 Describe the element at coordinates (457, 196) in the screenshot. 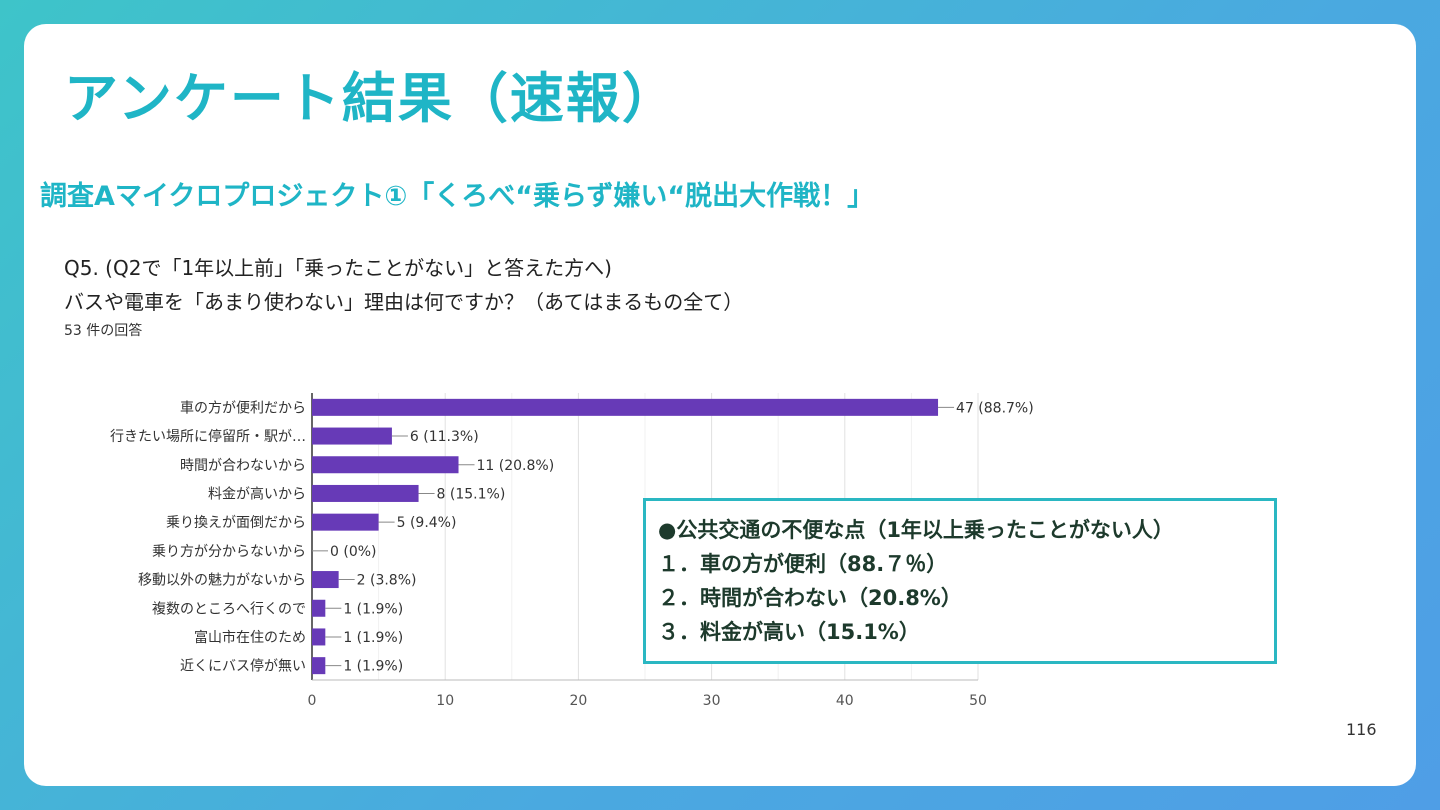

I see `slide-subtitle: 調査Aマイクロプロジェクト①「くろべ“乗らず嫌い“脱出大作戦！」` at that location.